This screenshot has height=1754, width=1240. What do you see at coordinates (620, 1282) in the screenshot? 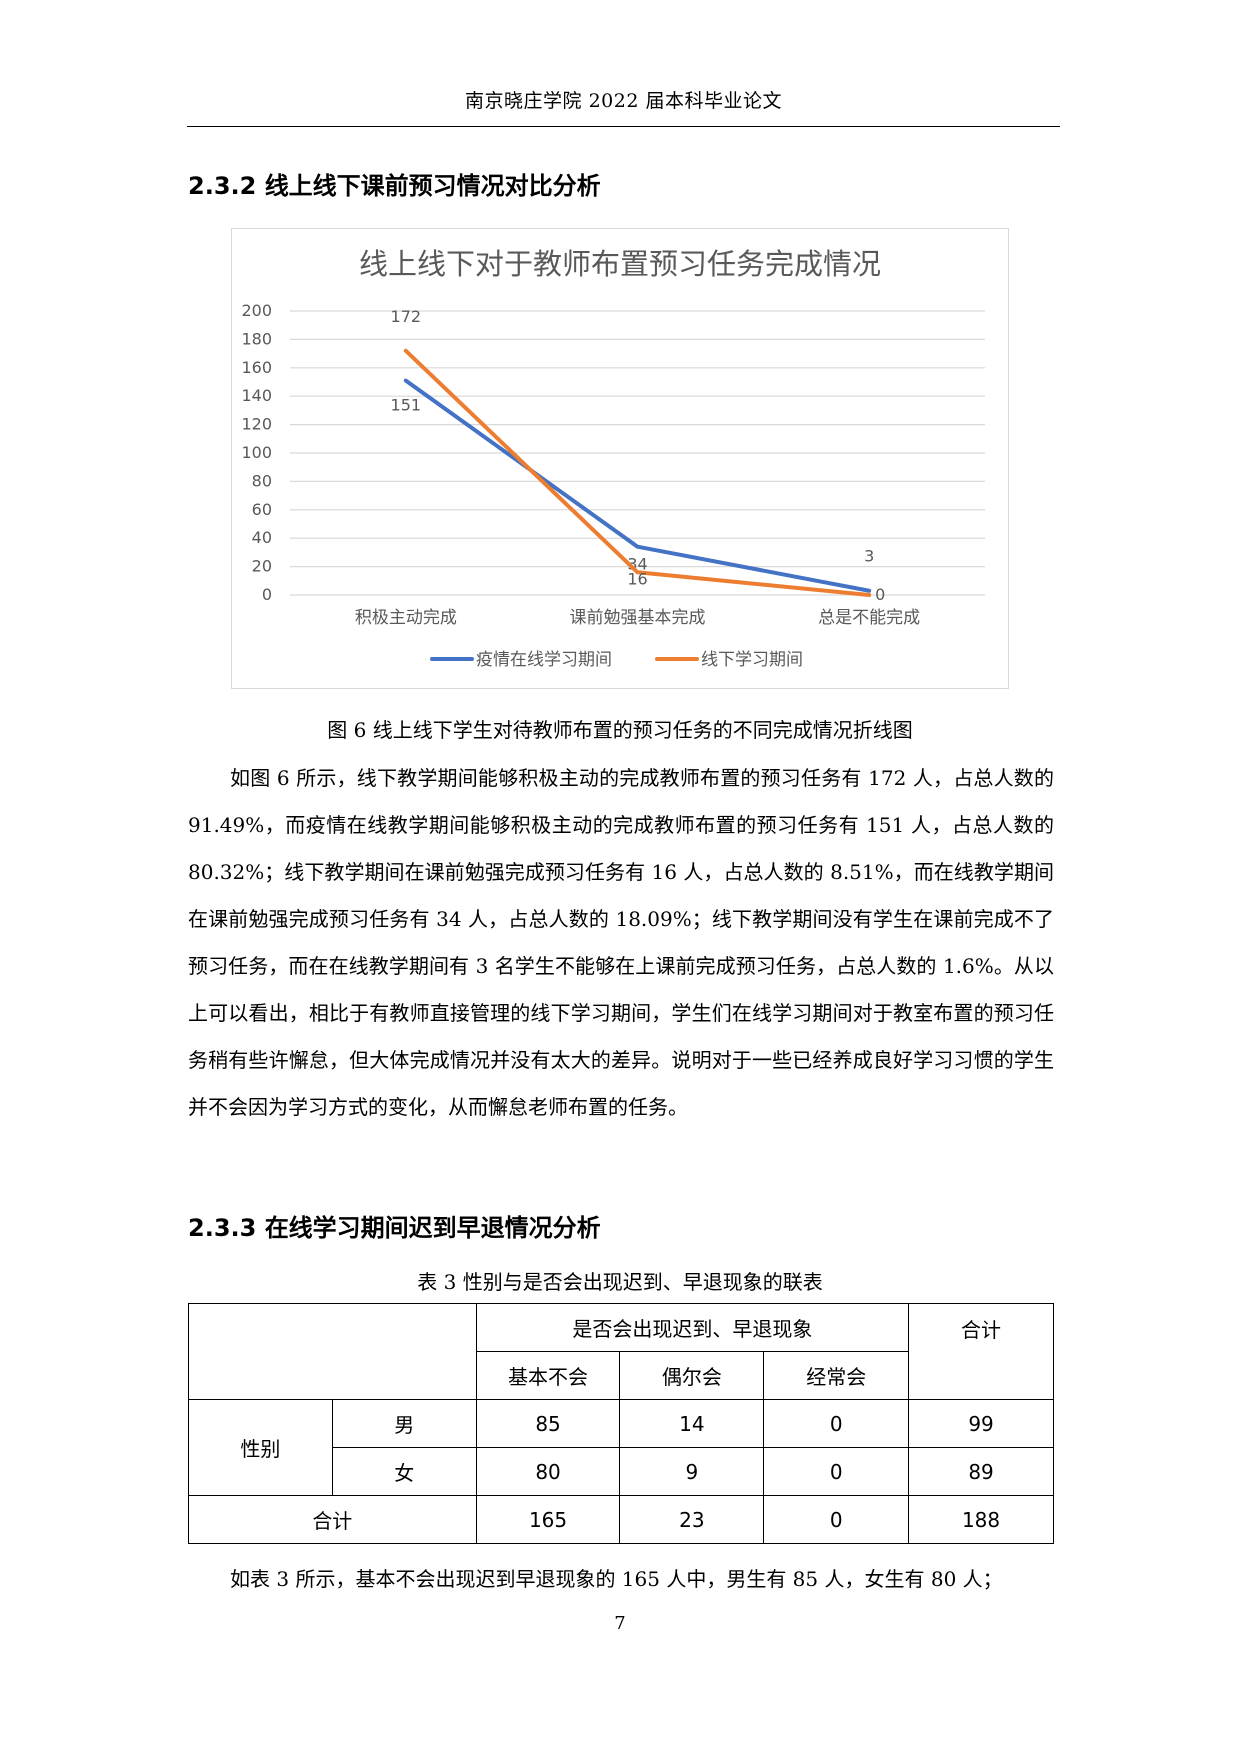
I see `table-caption: 表 3 性别与是否会出现迟到、早退现象的联表` at bounding box center [620, 1282].